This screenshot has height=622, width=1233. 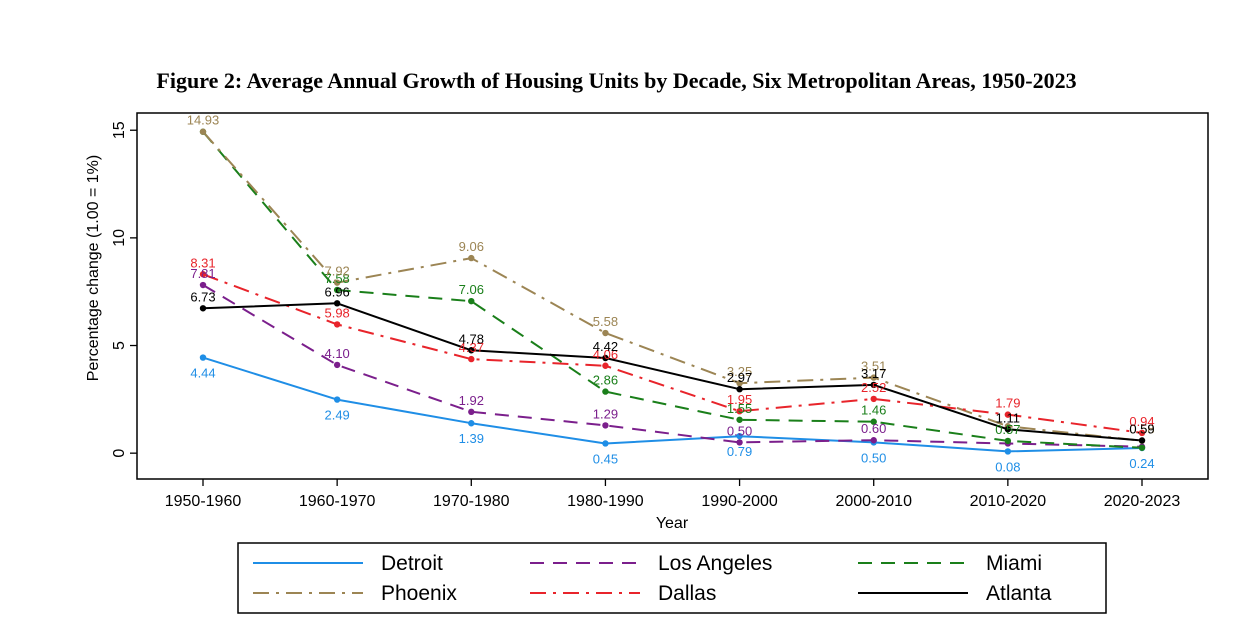 What do you see at coordinates (873, 457) in the screenshot?
I see `data-label-detroit: 0.50` at bounding box center [873, 457].